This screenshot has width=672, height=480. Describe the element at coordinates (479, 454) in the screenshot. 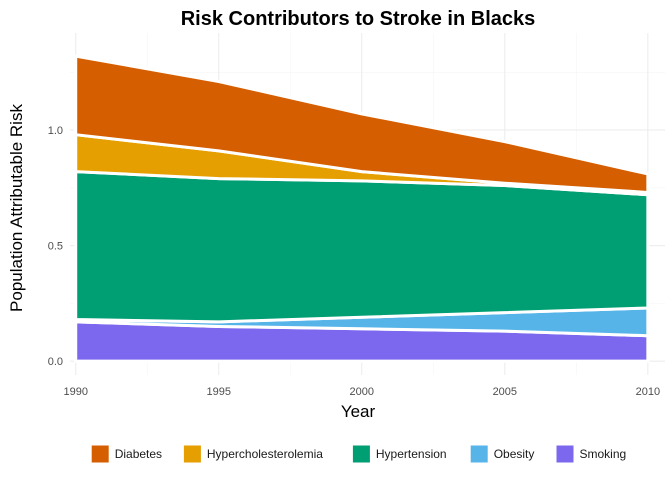

I see `legend-swatch-obesity` at that location.